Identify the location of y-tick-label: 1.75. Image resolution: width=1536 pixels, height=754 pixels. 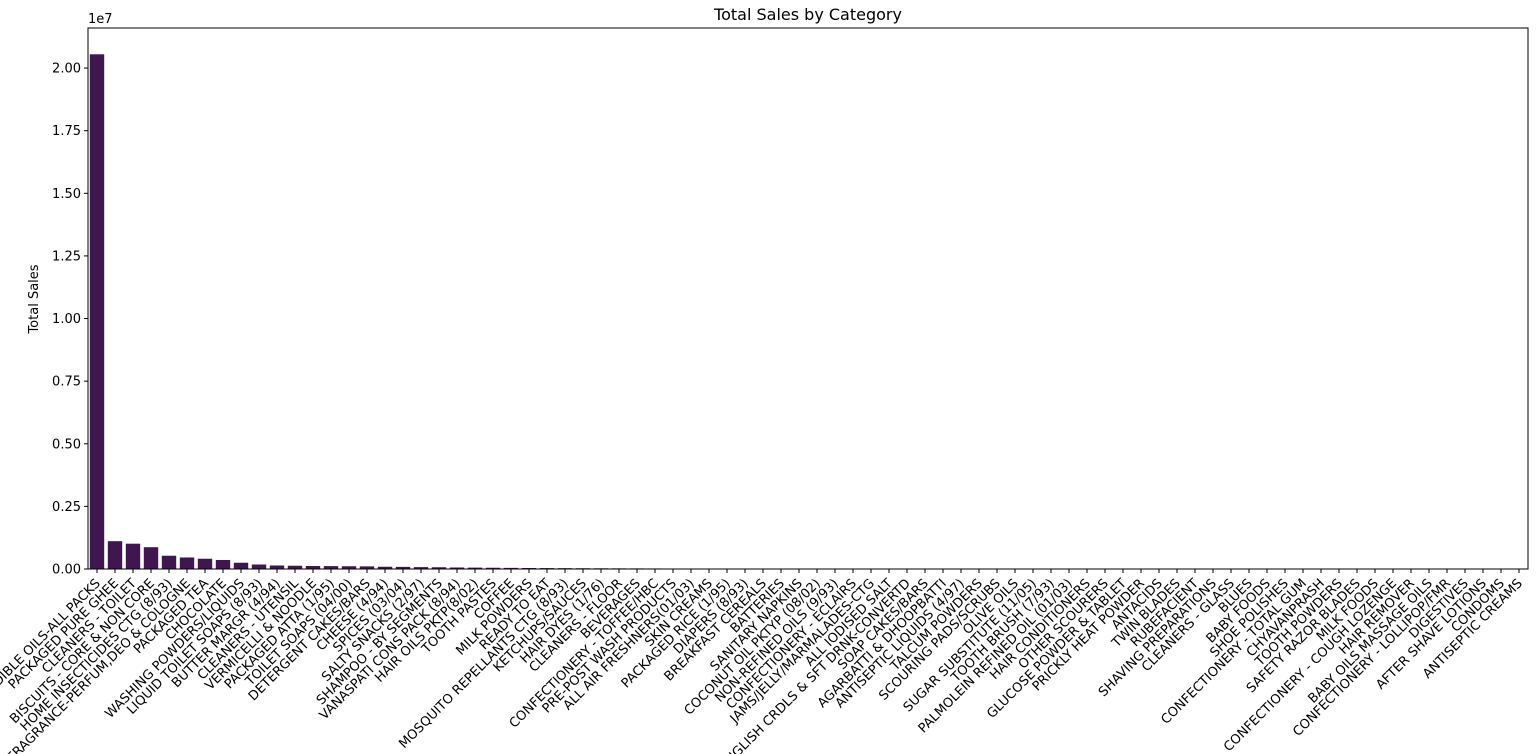
(66, 131).